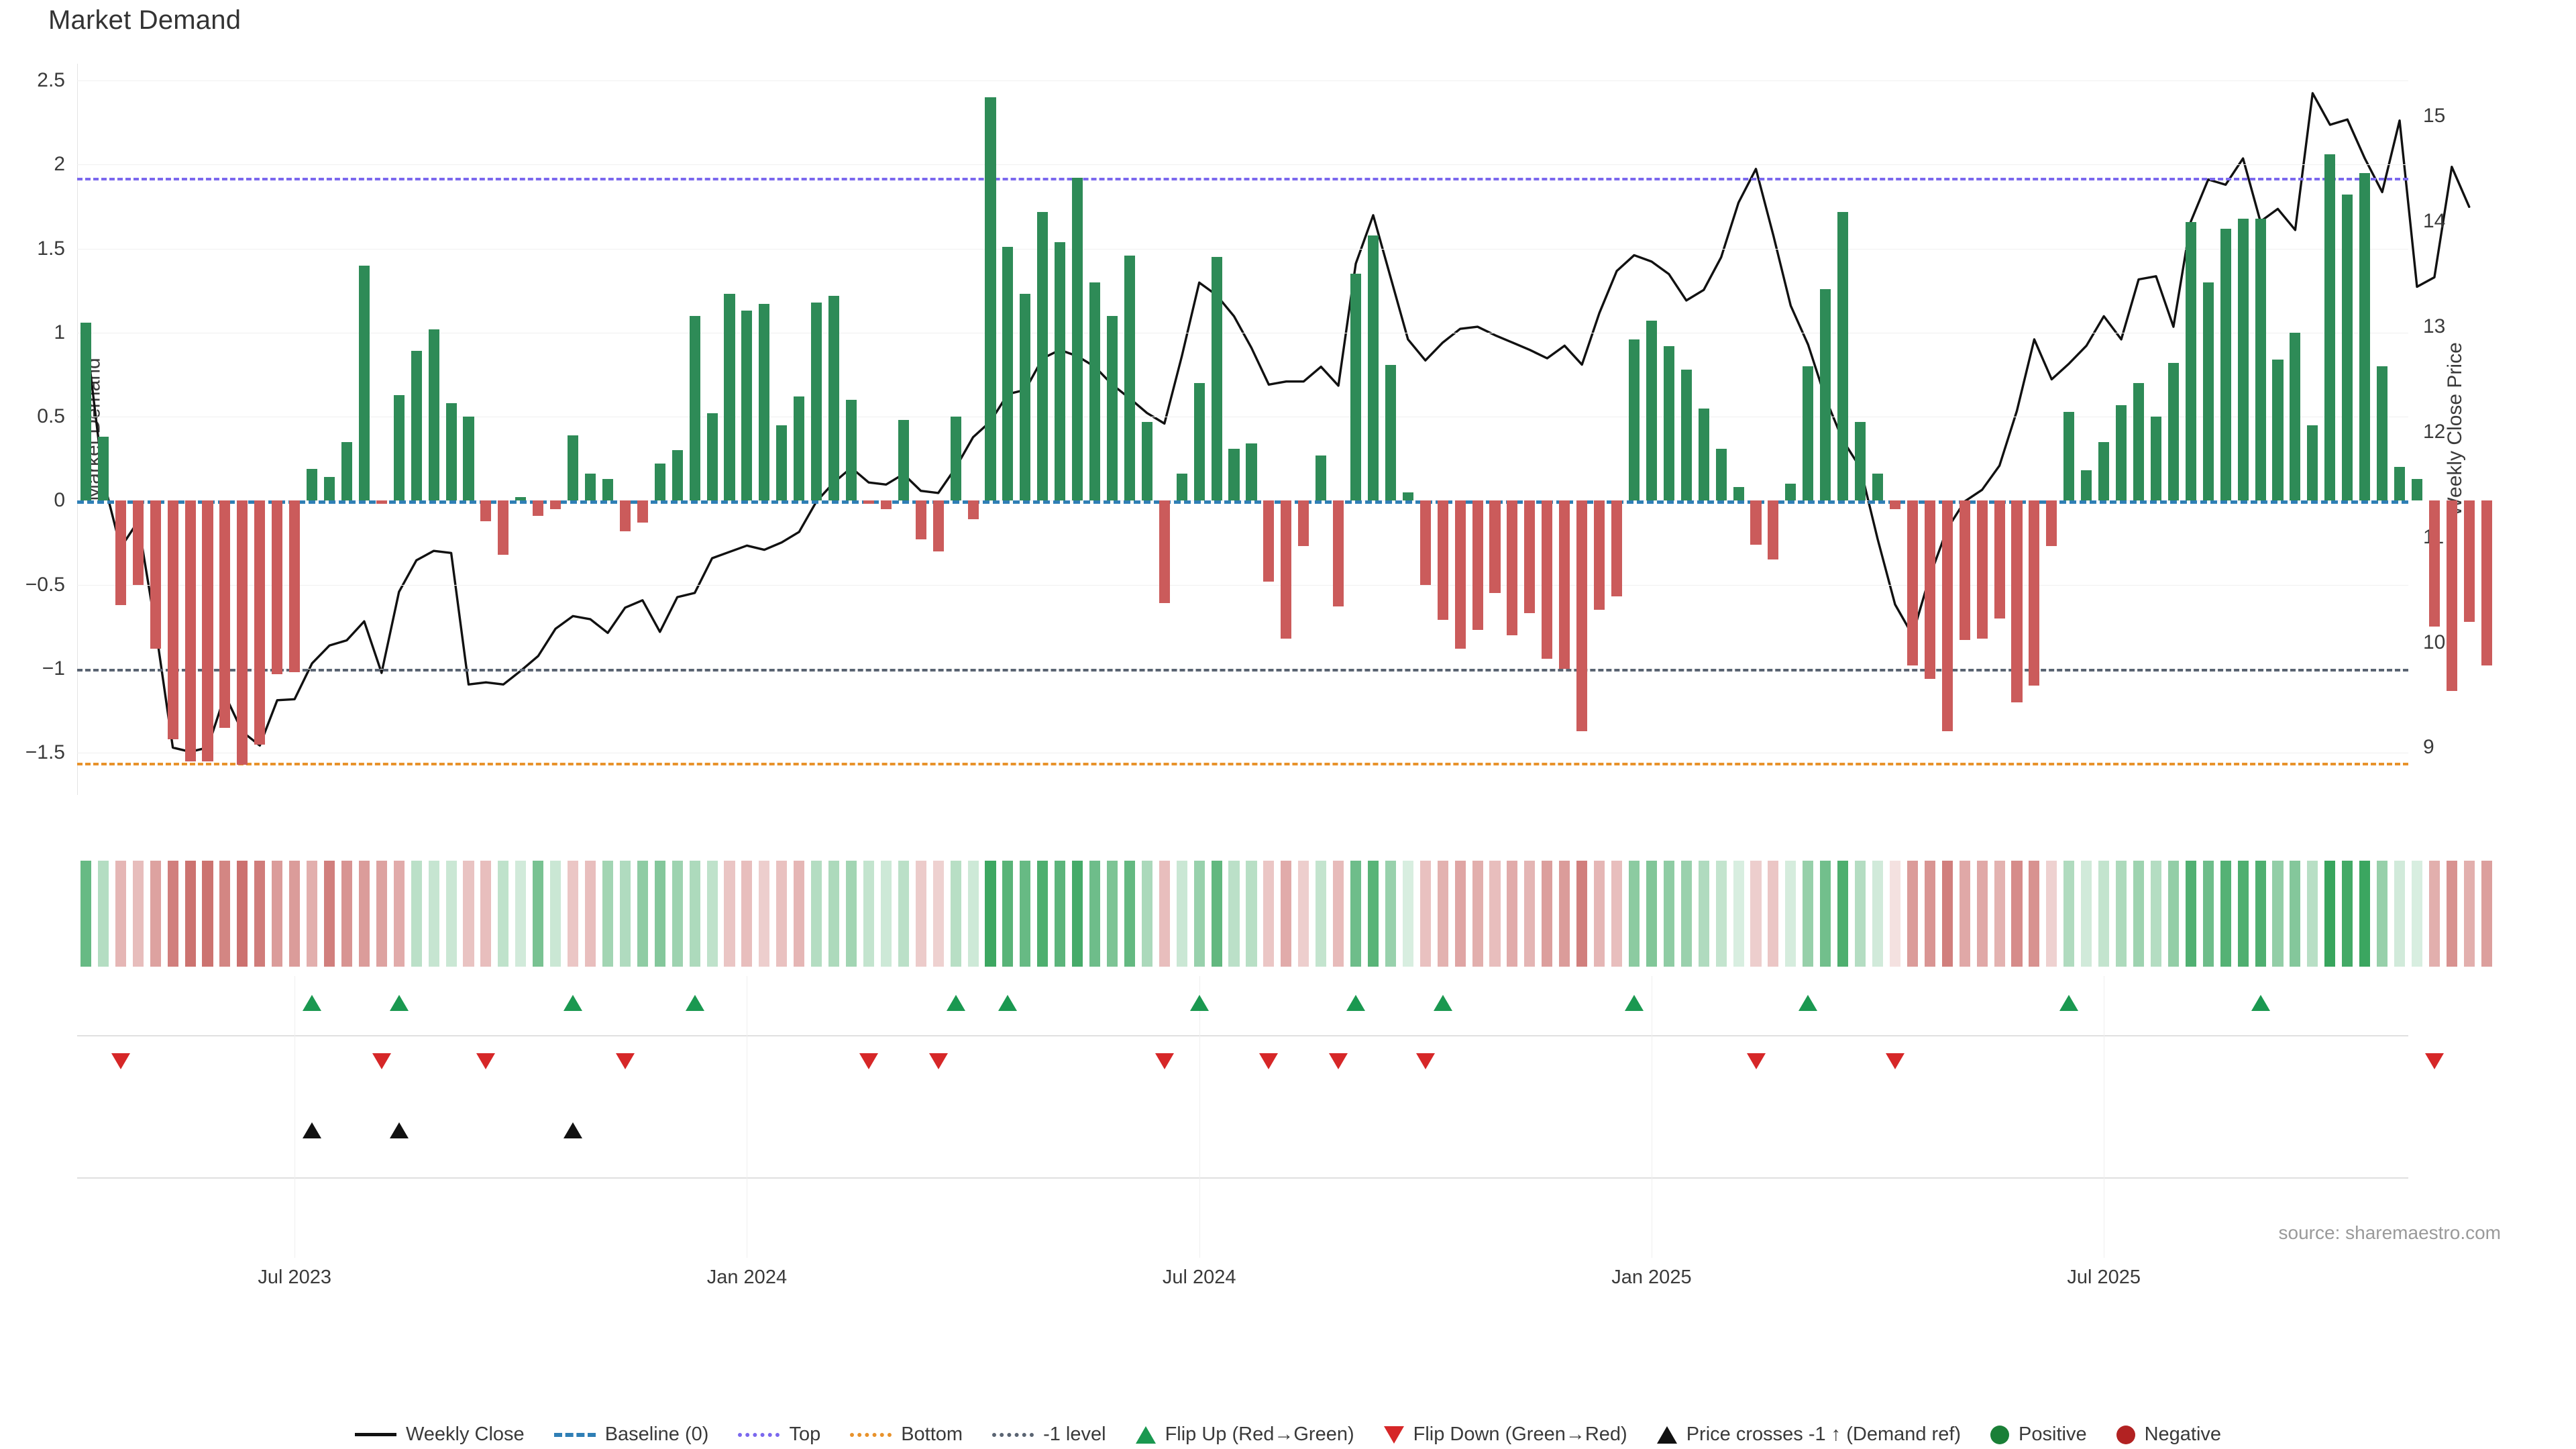  Describe the element at coordinates (906, 1435) in the screenshot. I see `legend-item: Bottom` at that location.